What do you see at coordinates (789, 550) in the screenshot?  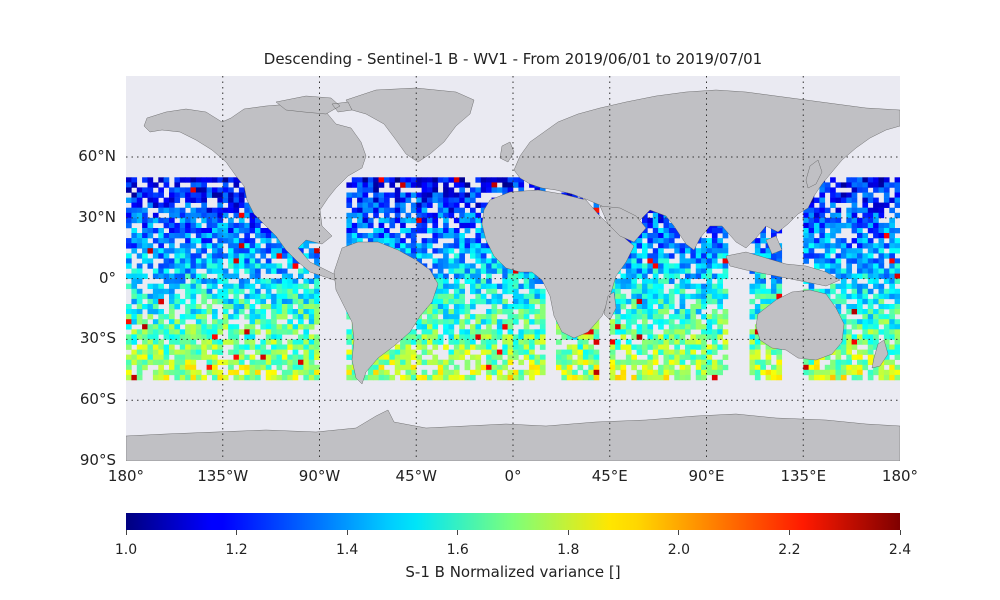 I see `colorbar-tick-label: 2.2` at bounding box center [789, 550].